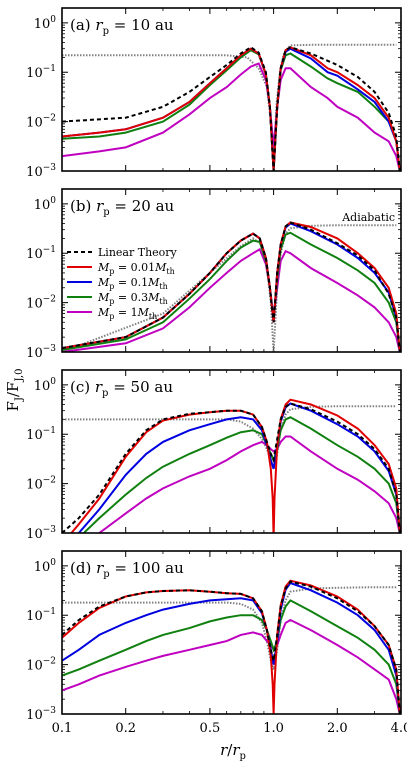  I want to click on legend-label-linear: Linear Theory, so click(138, 252).